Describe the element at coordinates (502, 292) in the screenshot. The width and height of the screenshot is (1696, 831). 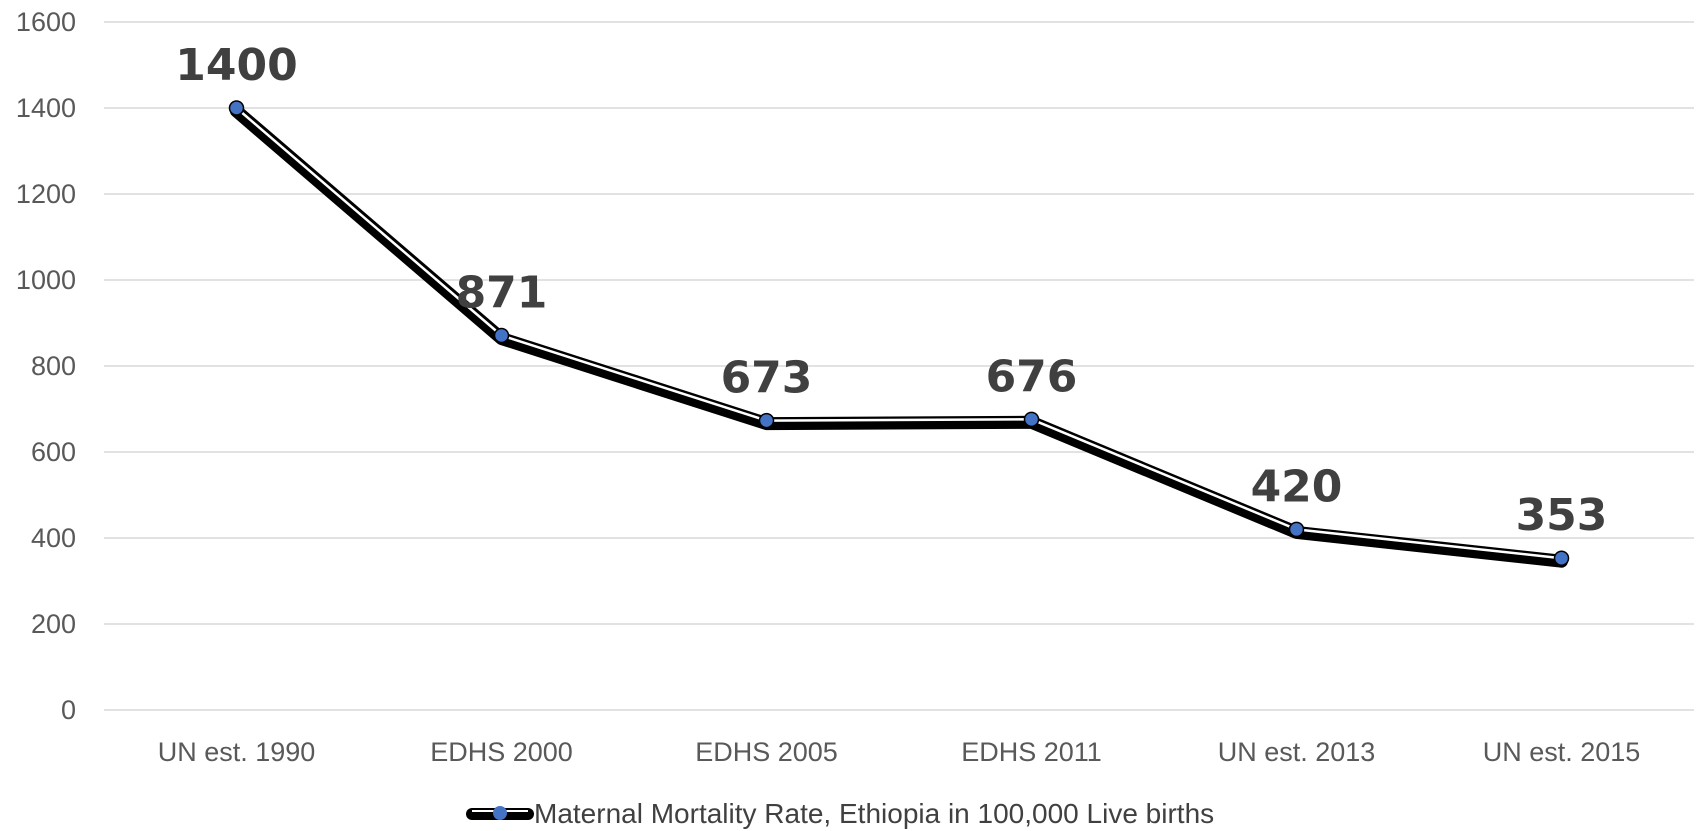
I see `data-label: 871` at that location.